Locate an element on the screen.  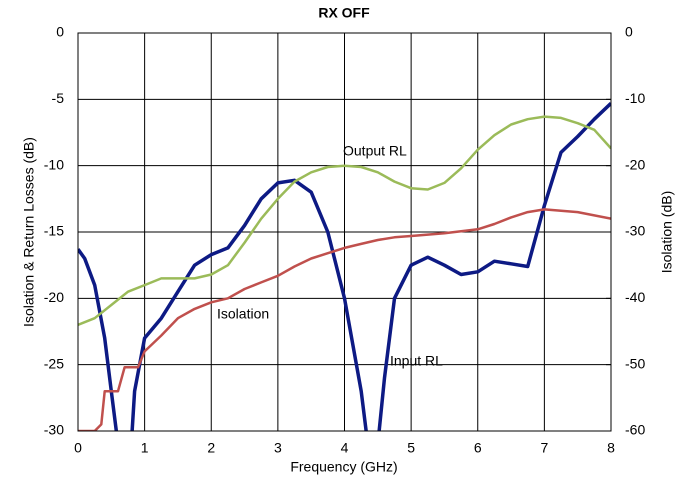
y-tick-label: -20 is located at coordinates (54, 297).